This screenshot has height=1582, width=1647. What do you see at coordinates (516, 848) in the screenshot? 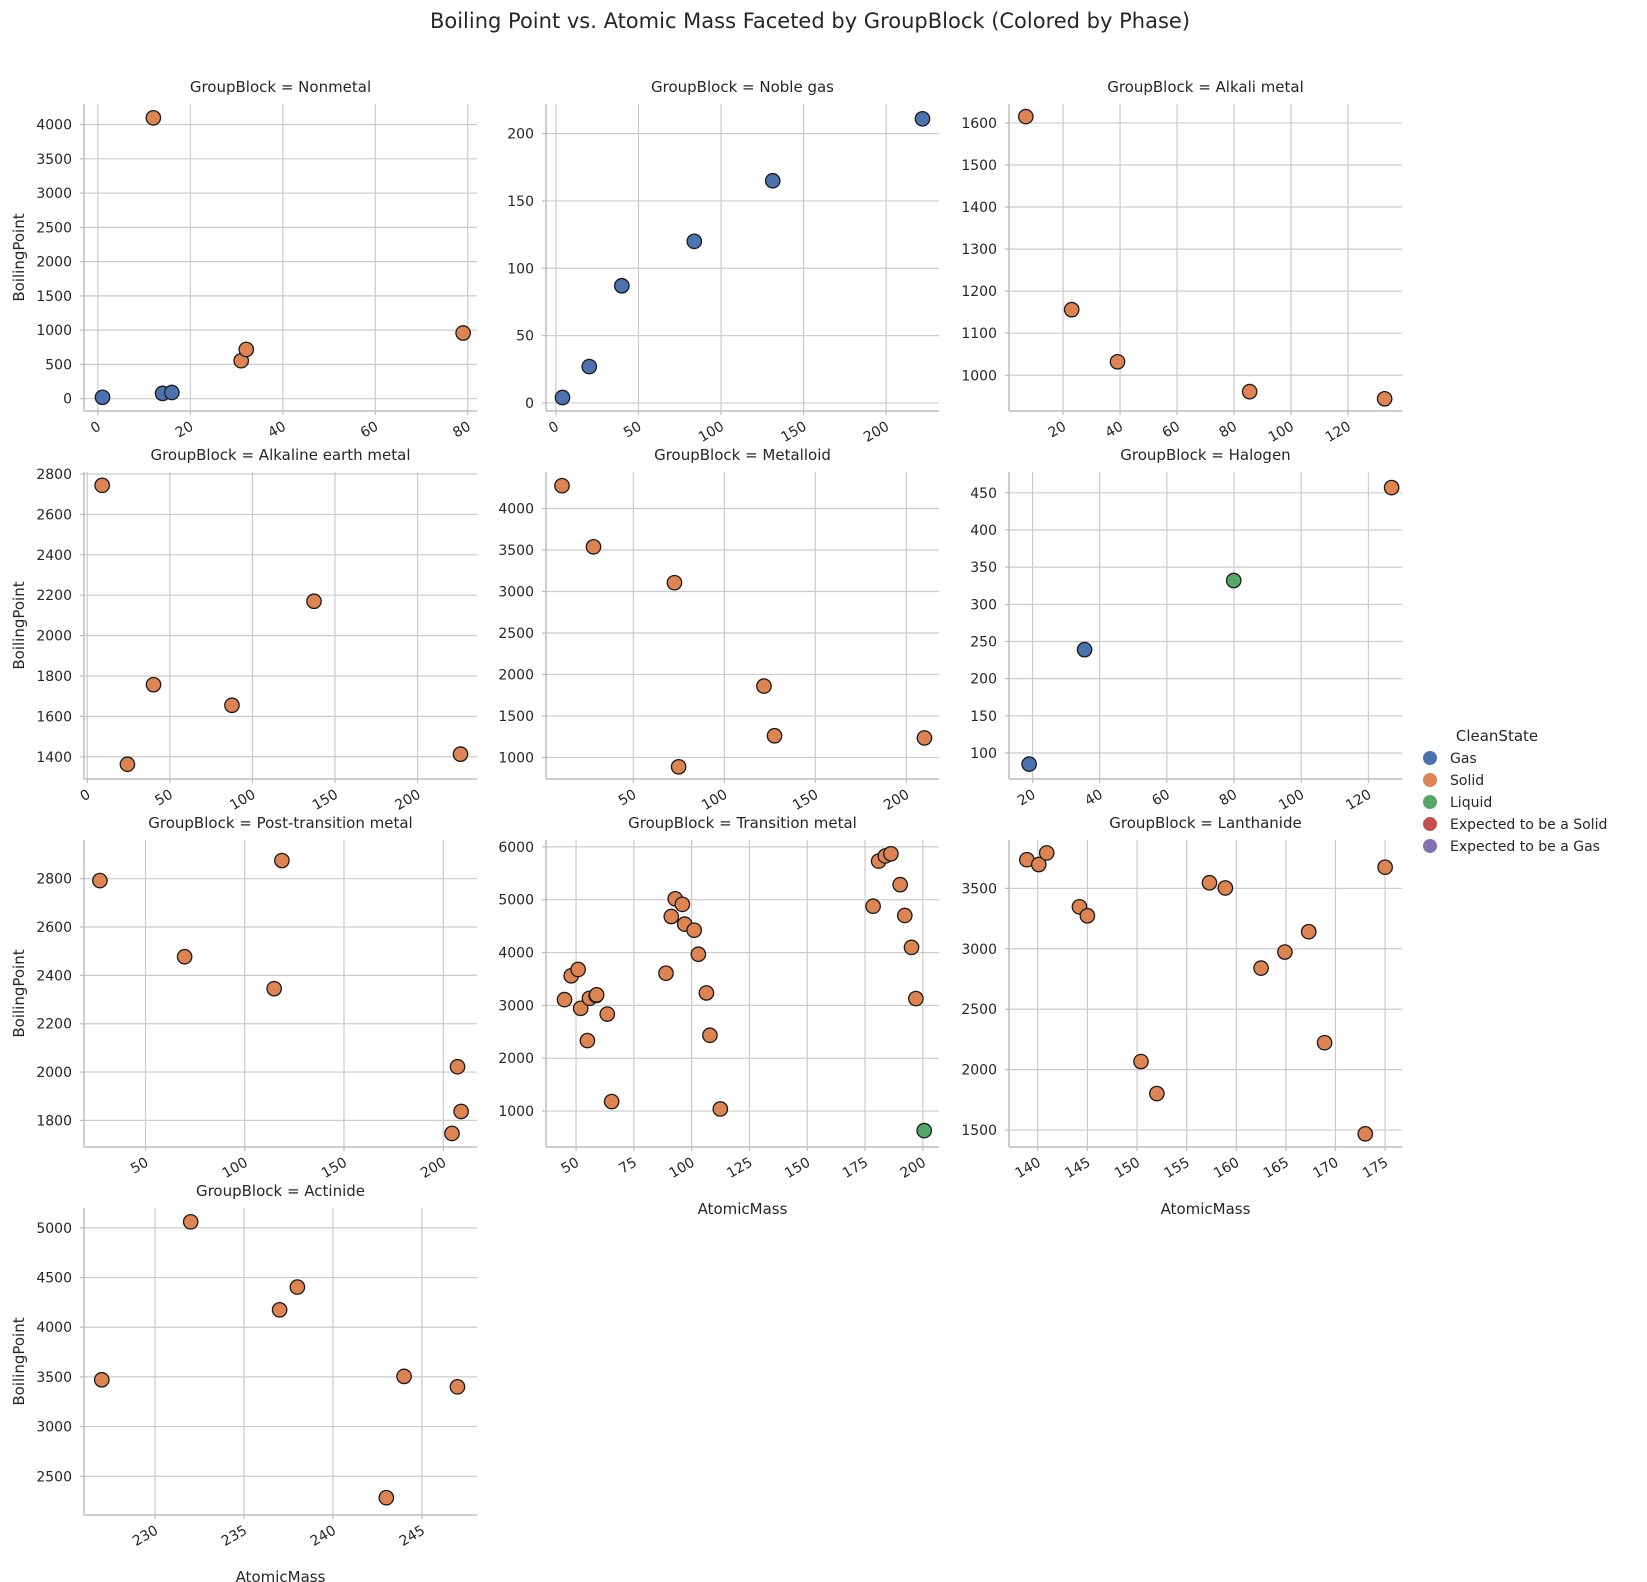
I see `y-tick-label: 6000` at bounding box center [516, 848].